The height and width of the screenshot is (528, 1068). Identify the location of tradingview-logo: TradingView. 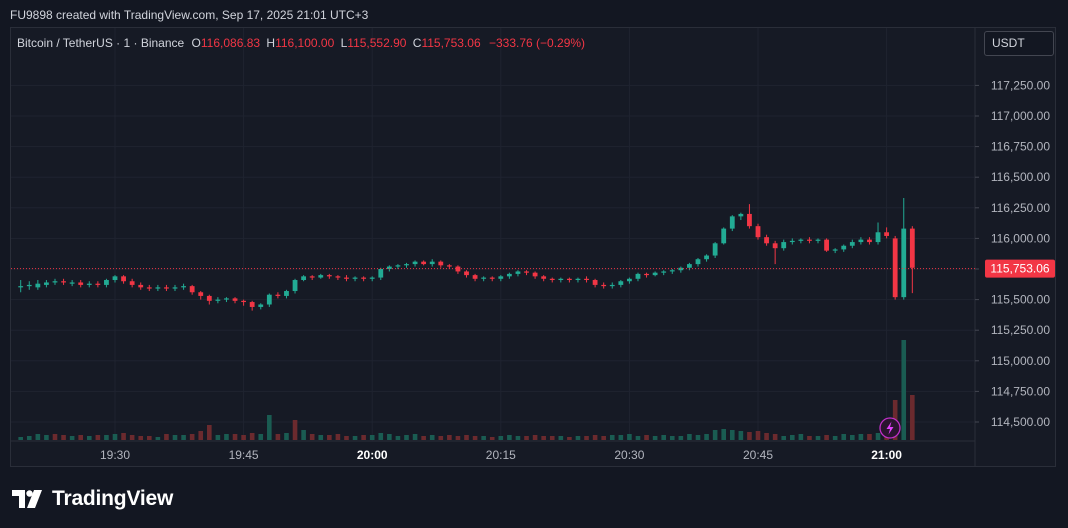
(92, 499).